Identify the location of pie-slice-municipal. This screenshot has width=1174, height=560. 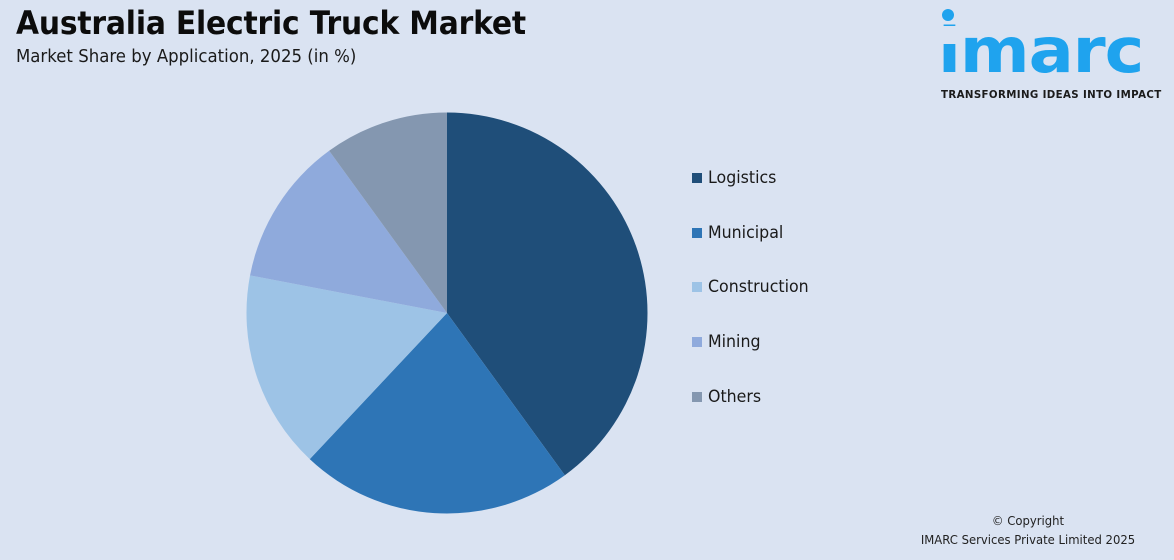
(437, 413).